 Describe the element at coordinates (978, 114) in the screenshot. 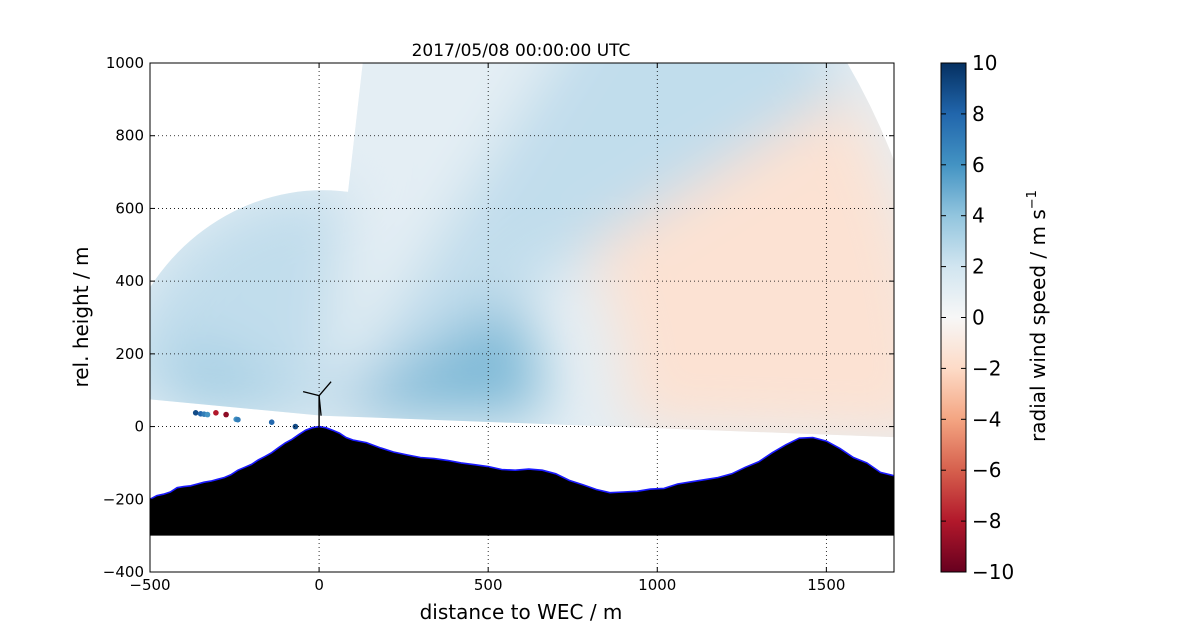

I see `colorbar-tick-label: 8` at that location.